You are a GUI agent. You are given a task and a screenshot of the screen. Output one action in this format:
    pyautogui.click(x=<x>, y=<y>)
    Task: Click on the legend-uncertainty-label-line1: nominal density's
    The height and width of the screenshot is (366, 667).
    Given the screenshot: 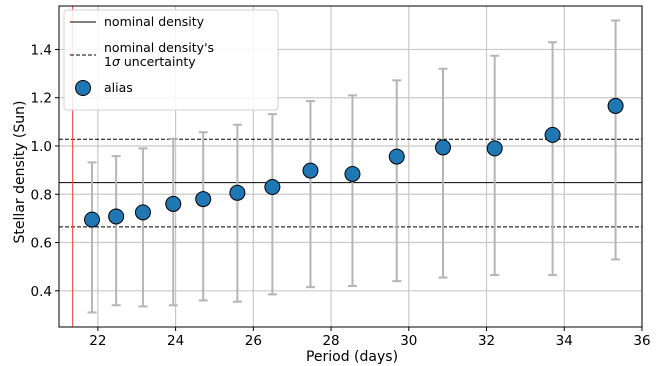 What is the action you would take?
    pyautogui.click(x=159, y=47)
    